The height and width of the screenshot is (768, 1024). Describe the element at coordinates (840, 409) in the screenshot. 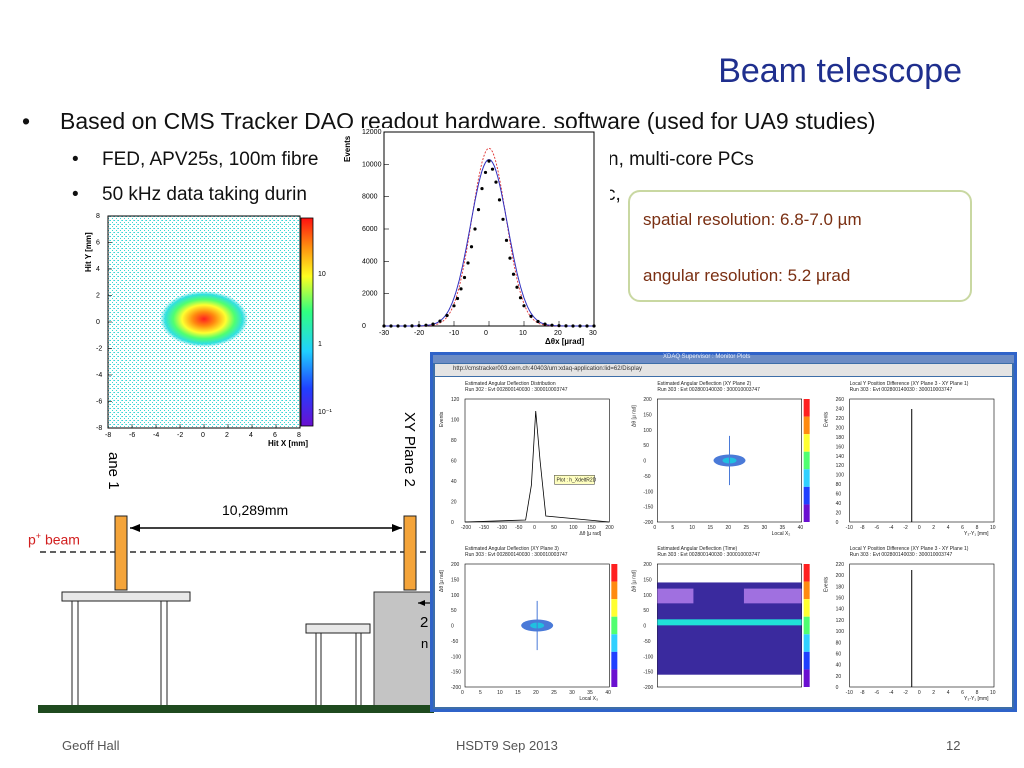

I see `panel-ytick: 240` at that location.